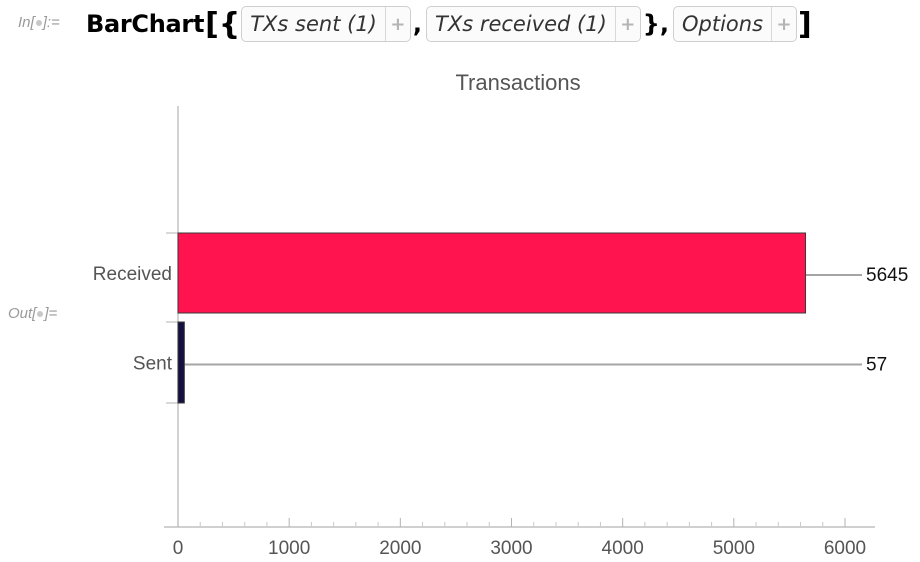 This screenshot has height=562, width=920. Describe the element at coordinates (521, 24) in the screenshot. I see `template-box-label: TXs received (1)` at that location.